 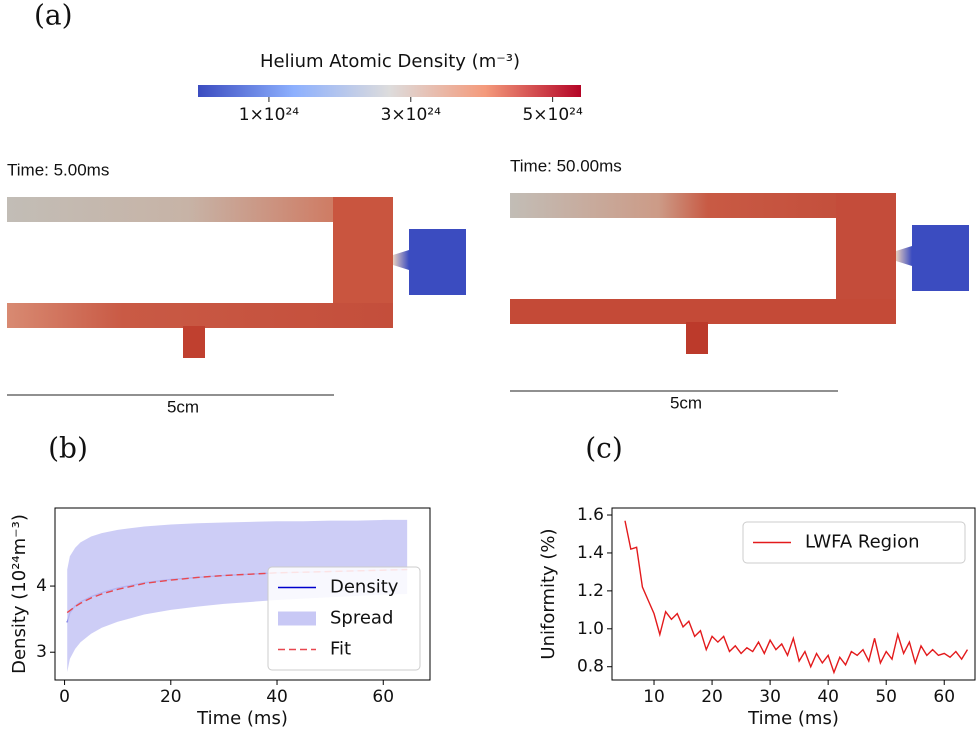 What do you see at coordinates (64, 697) in the screenshot?
I see `x-tick-label: 0` at bounding box center [64, 697].